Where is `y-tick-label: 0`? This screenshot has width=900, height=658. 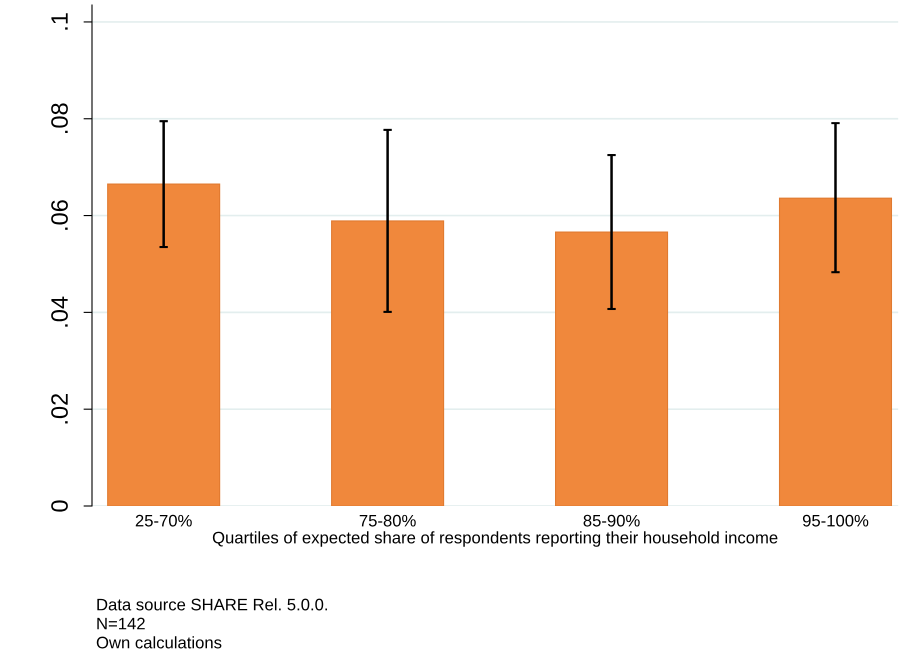
y-tick-label: 0 is located at coordinates (59, 506).